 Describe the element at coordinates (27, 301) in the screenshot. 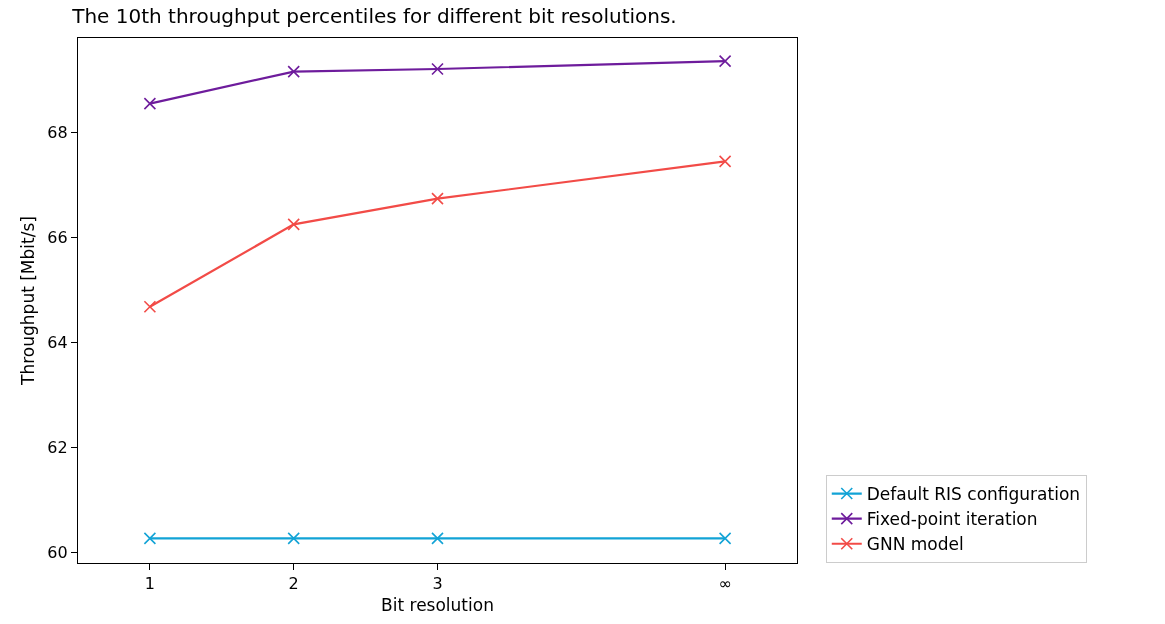

I see `y-axis-title: Throughput [Mbit/s]` at that location.